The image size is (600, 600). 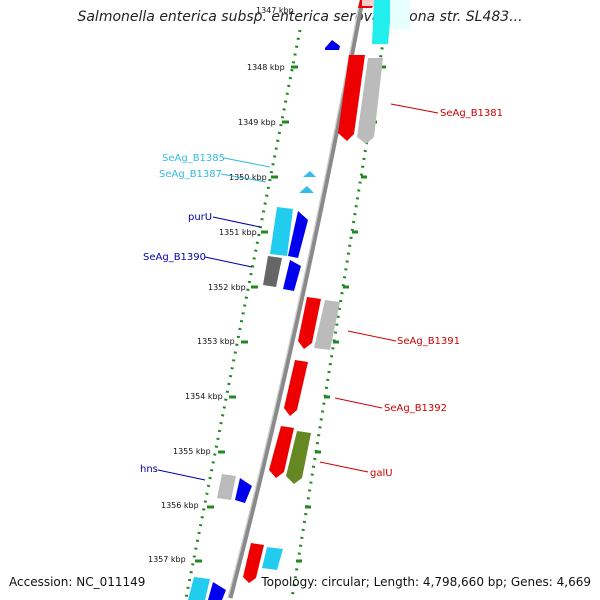 What do you see at coordinates (193, 158) in the screenshot?
I see `label-seag-b1385: SeAg_B1385` at bounding box center [193, 158].